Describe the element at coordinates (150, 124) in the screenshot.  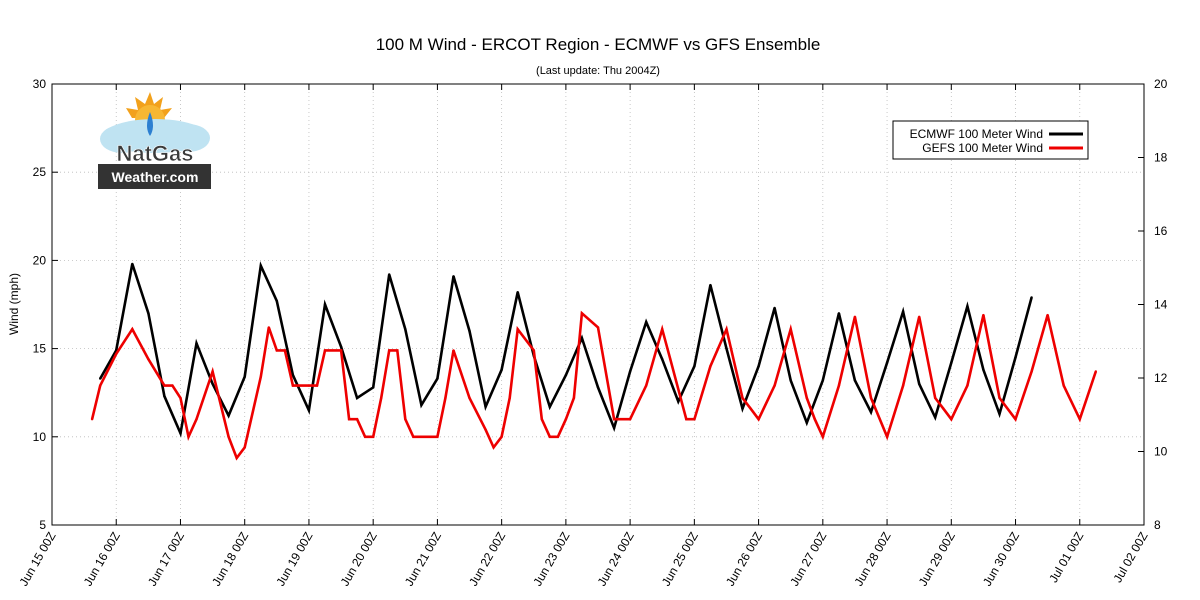
I see `flame-icon` at that location.